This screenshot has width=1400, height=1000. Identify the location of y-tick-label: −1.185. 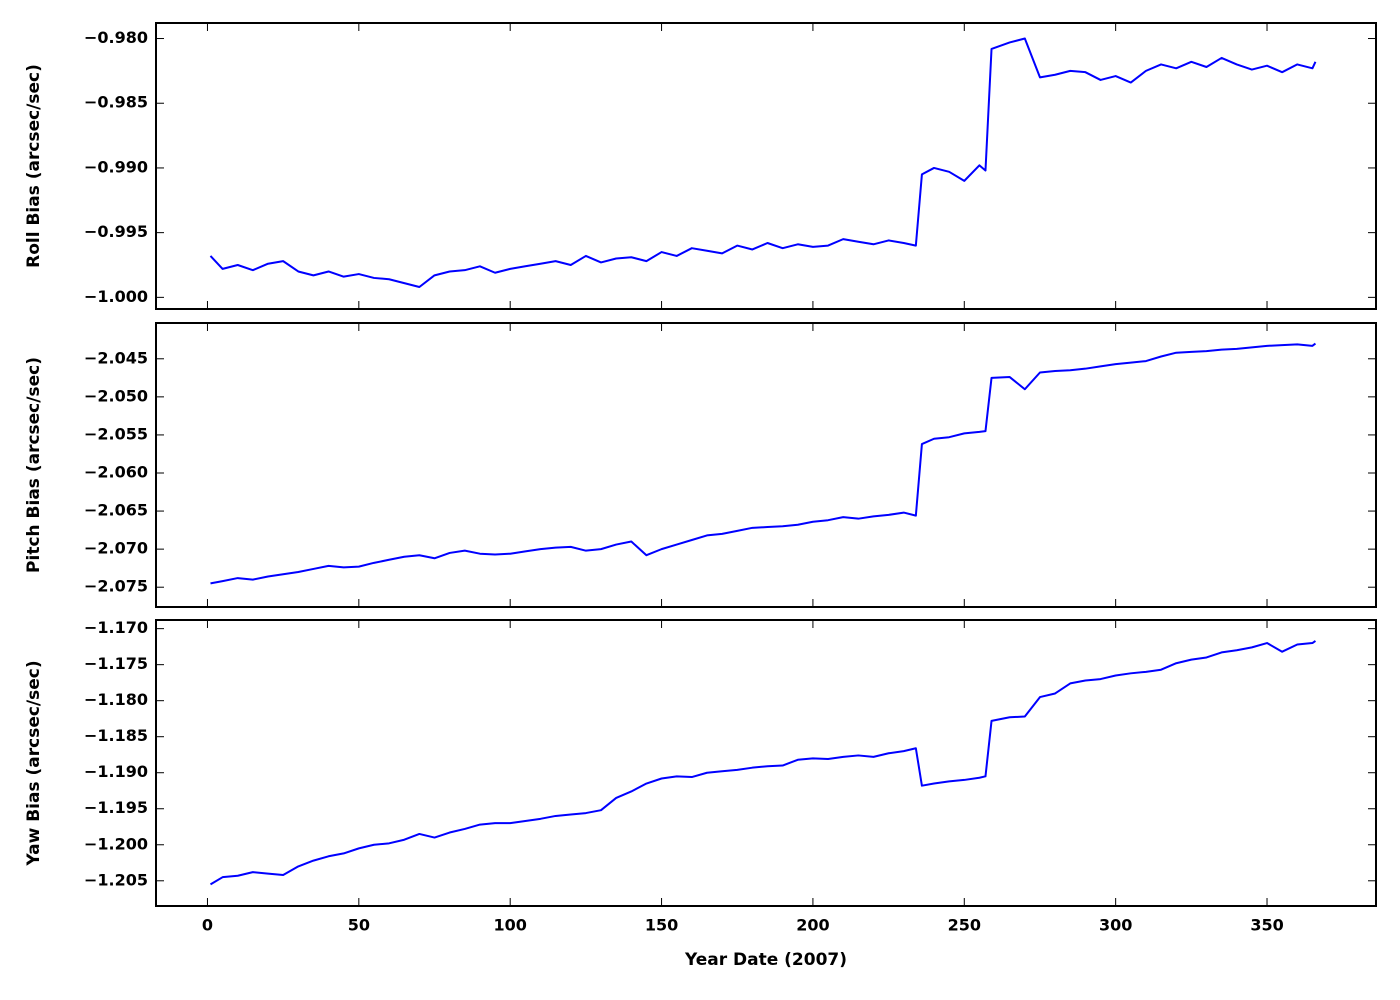
(116, 735).